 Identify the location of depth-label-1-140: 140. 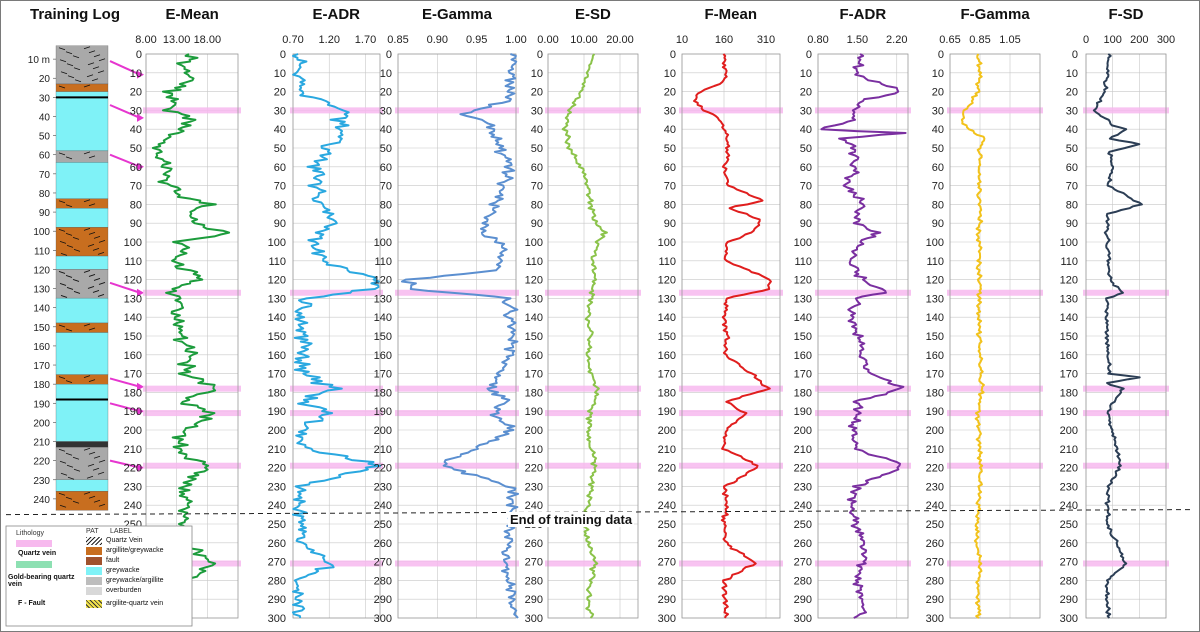
(277, 318).